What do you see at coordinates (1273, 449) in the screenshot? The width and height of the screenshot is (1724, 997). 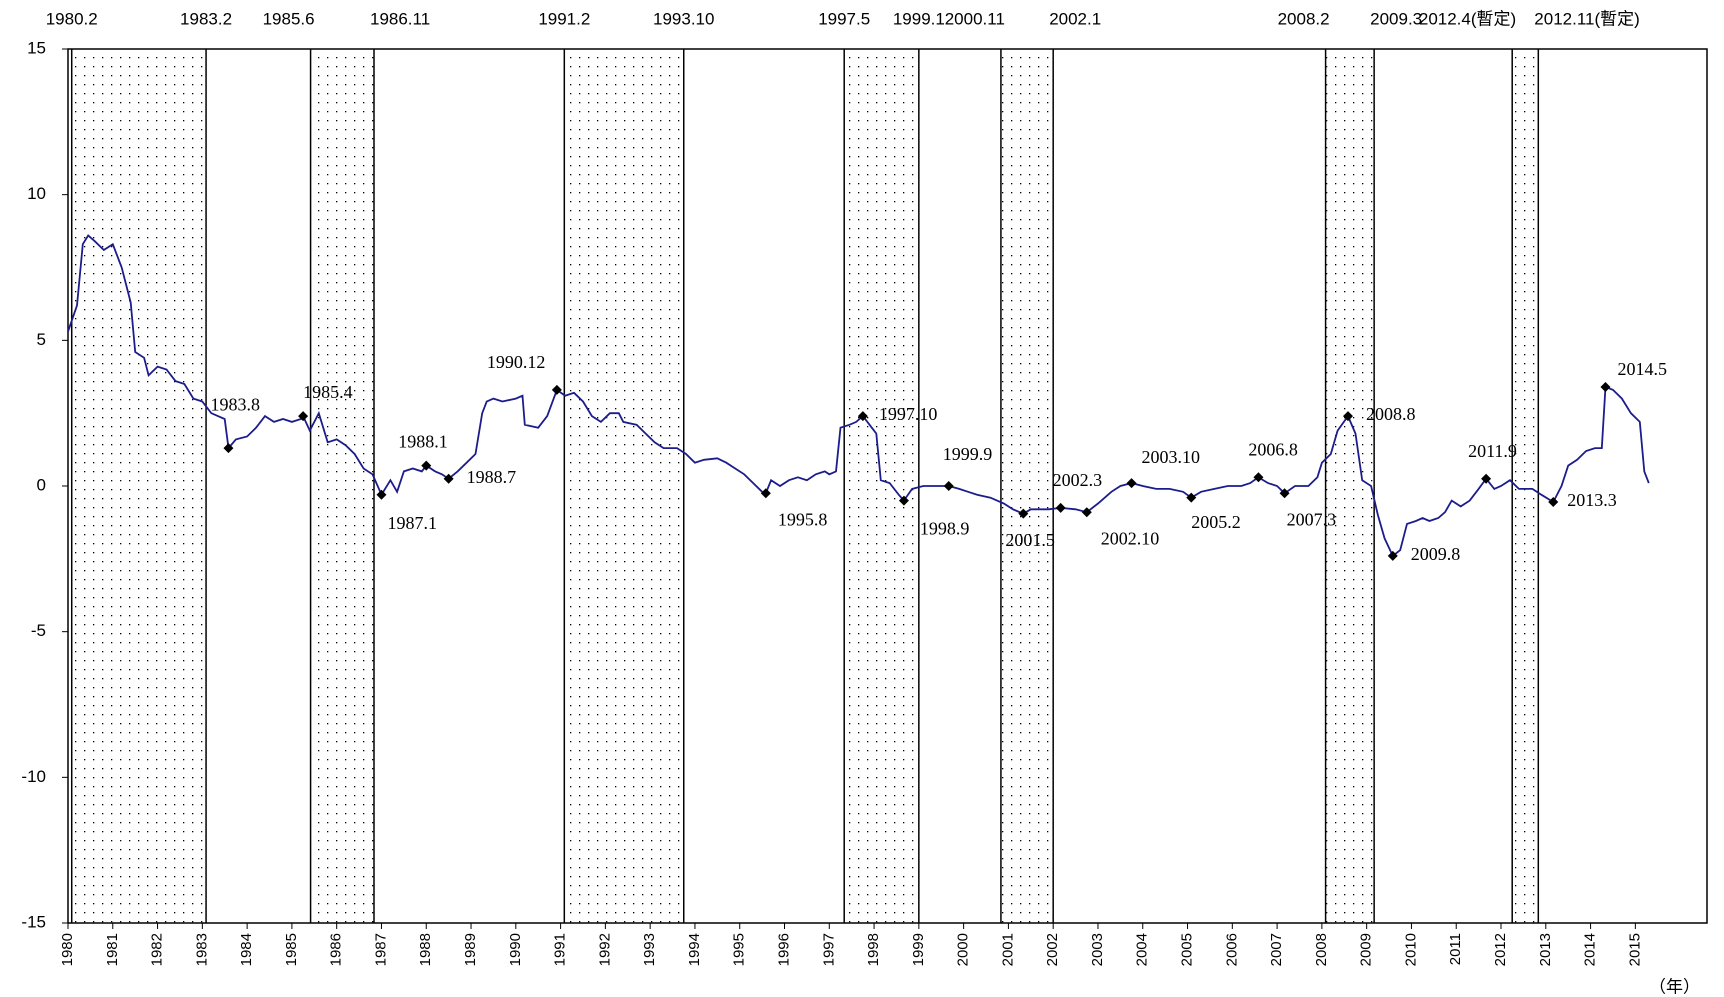 I see `turning-point-label: 2006.8` at bounding box center [1273, 449].